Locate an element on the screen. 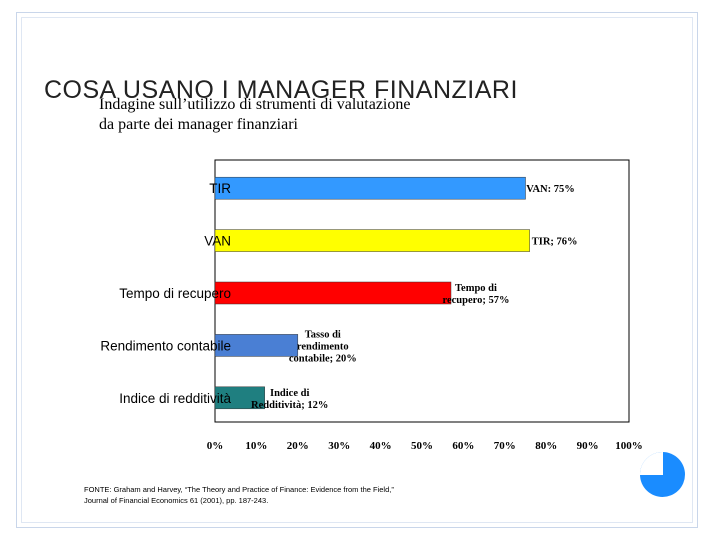  data-label-4: Indice di Redditività; 12% is located at coordinates (289, 399).